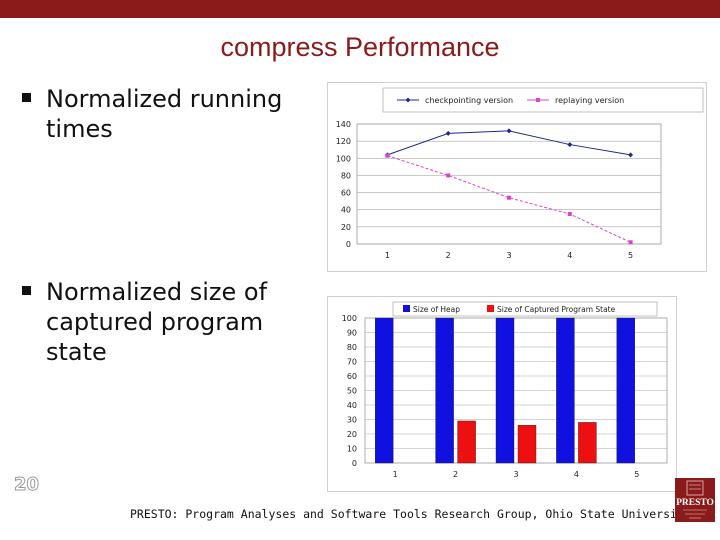  What do you see at coordinates (352, 391) in the screenshot?
I see `y-tick-label: 50` at bounding box center [352, 391].